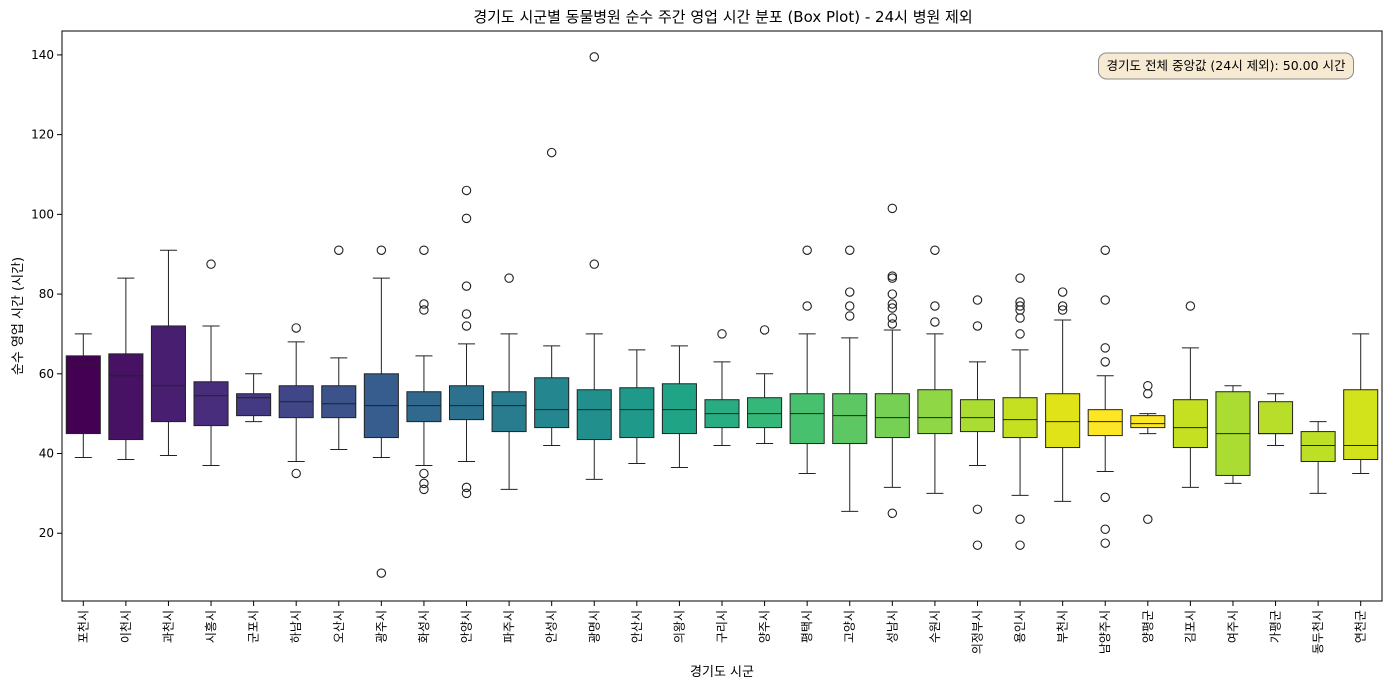 The height and width of the screenshot is (690, 1389). Describe the element at coordinates (46, 374) in the screenshot. I see `y-tick-label: 60` at that location.